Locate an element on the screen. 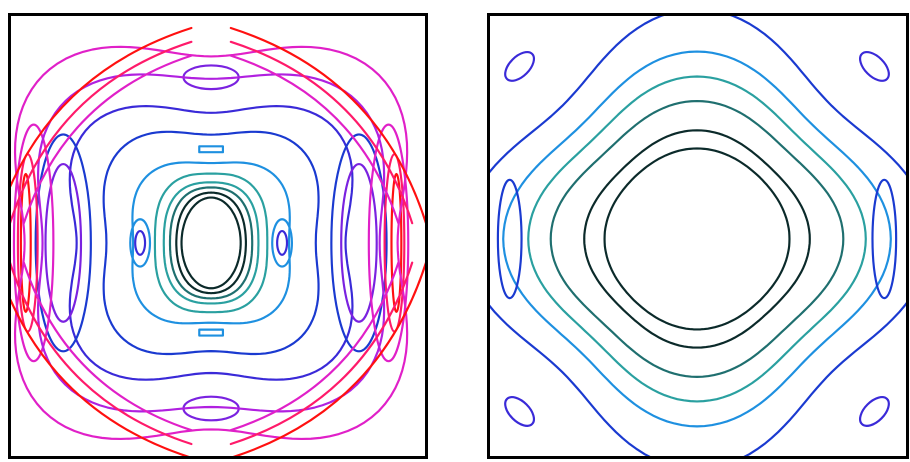  contour-line-left-bar-bottom is located at coordinates (211, 332).